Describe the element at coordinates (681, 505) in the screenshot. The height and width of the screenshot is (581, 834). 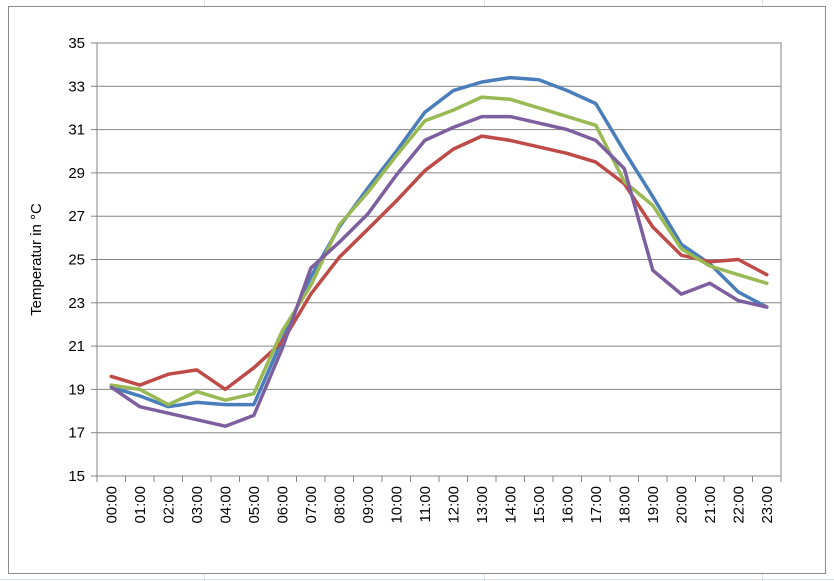
I see `x-tick-label: 20:00` at that location.